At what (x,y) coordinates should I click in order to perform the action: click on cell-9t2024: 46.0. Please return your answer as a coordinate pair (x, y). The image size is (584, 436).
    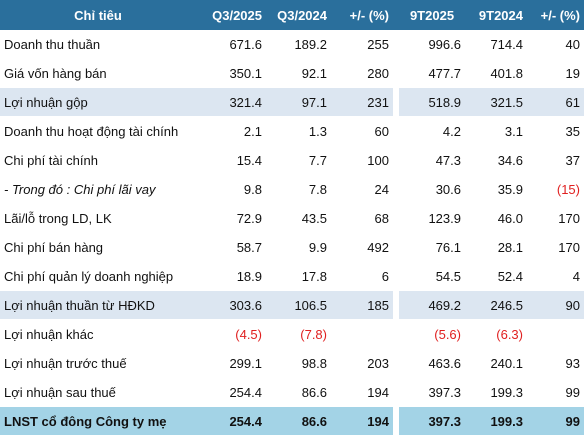
    Looking at the image, I should click on (496, 218).